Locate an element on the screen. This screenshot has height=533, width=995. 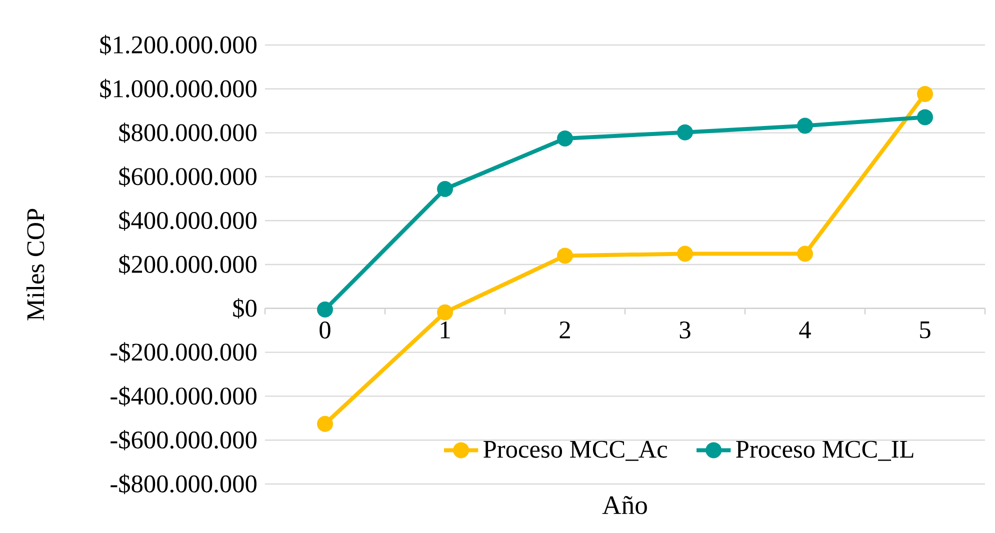
y-tick-label: $400.000.000 is located at coordinates (187, 220).